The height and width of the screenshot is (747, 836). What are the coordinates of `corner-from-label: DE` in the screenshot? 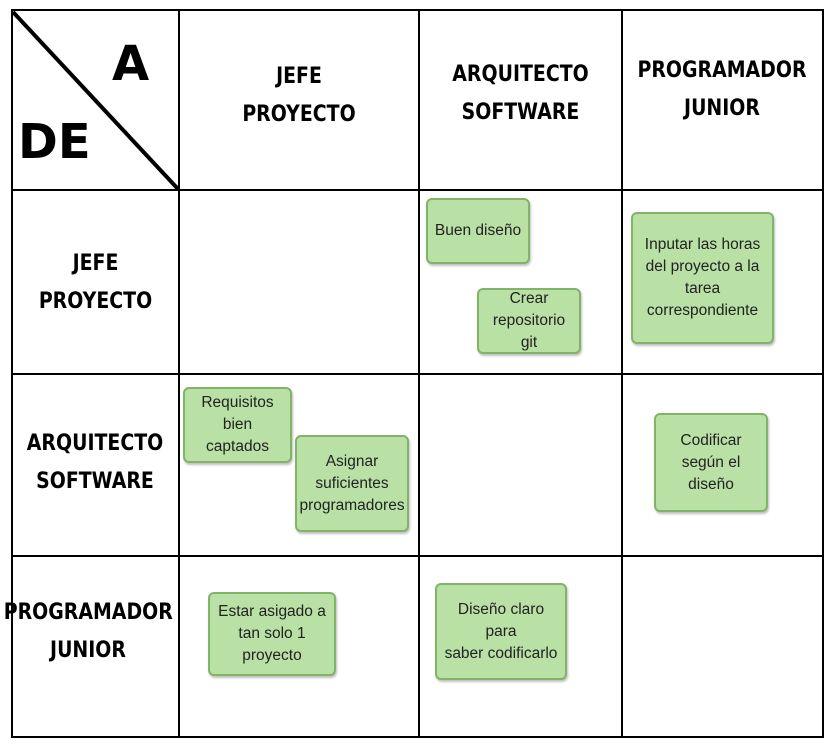 It's located at (54, 142).